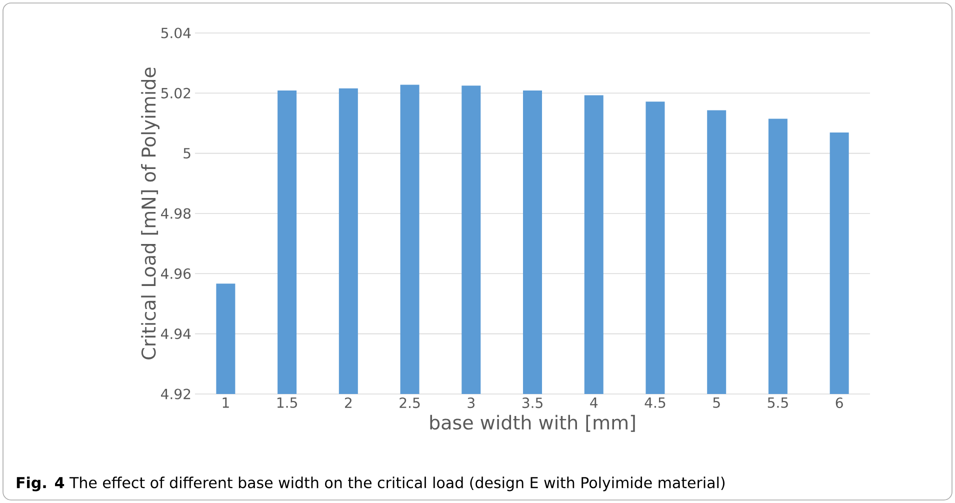  Describe the element at coordinates (225, 403) in the screenshot. I see `x-tick-label: 1` at that location.